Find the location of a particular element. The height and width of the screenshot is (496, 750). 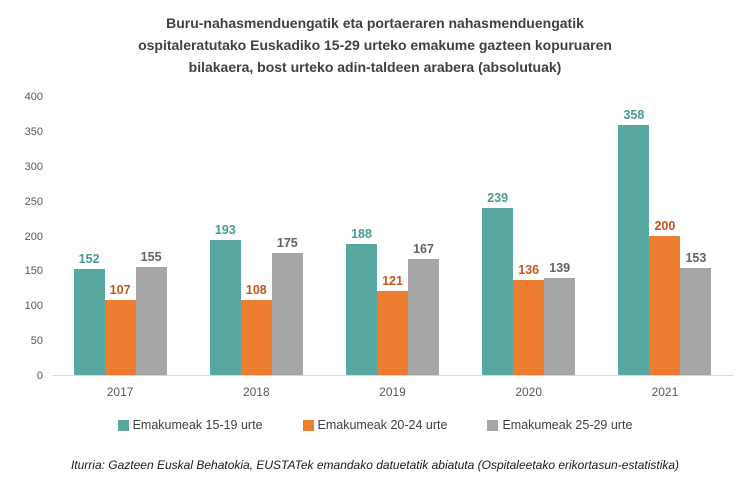

bar: 167 is located at coordinates (423, 308).